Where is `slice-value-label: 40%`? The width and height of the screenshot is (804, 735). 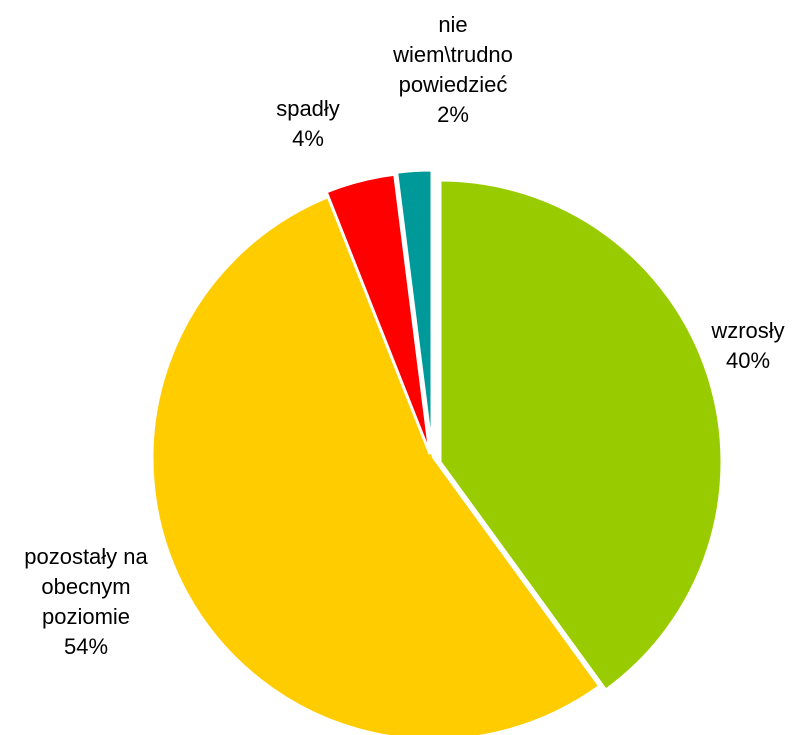
slice-value-label: 40% is located at coordinates (748, 360).